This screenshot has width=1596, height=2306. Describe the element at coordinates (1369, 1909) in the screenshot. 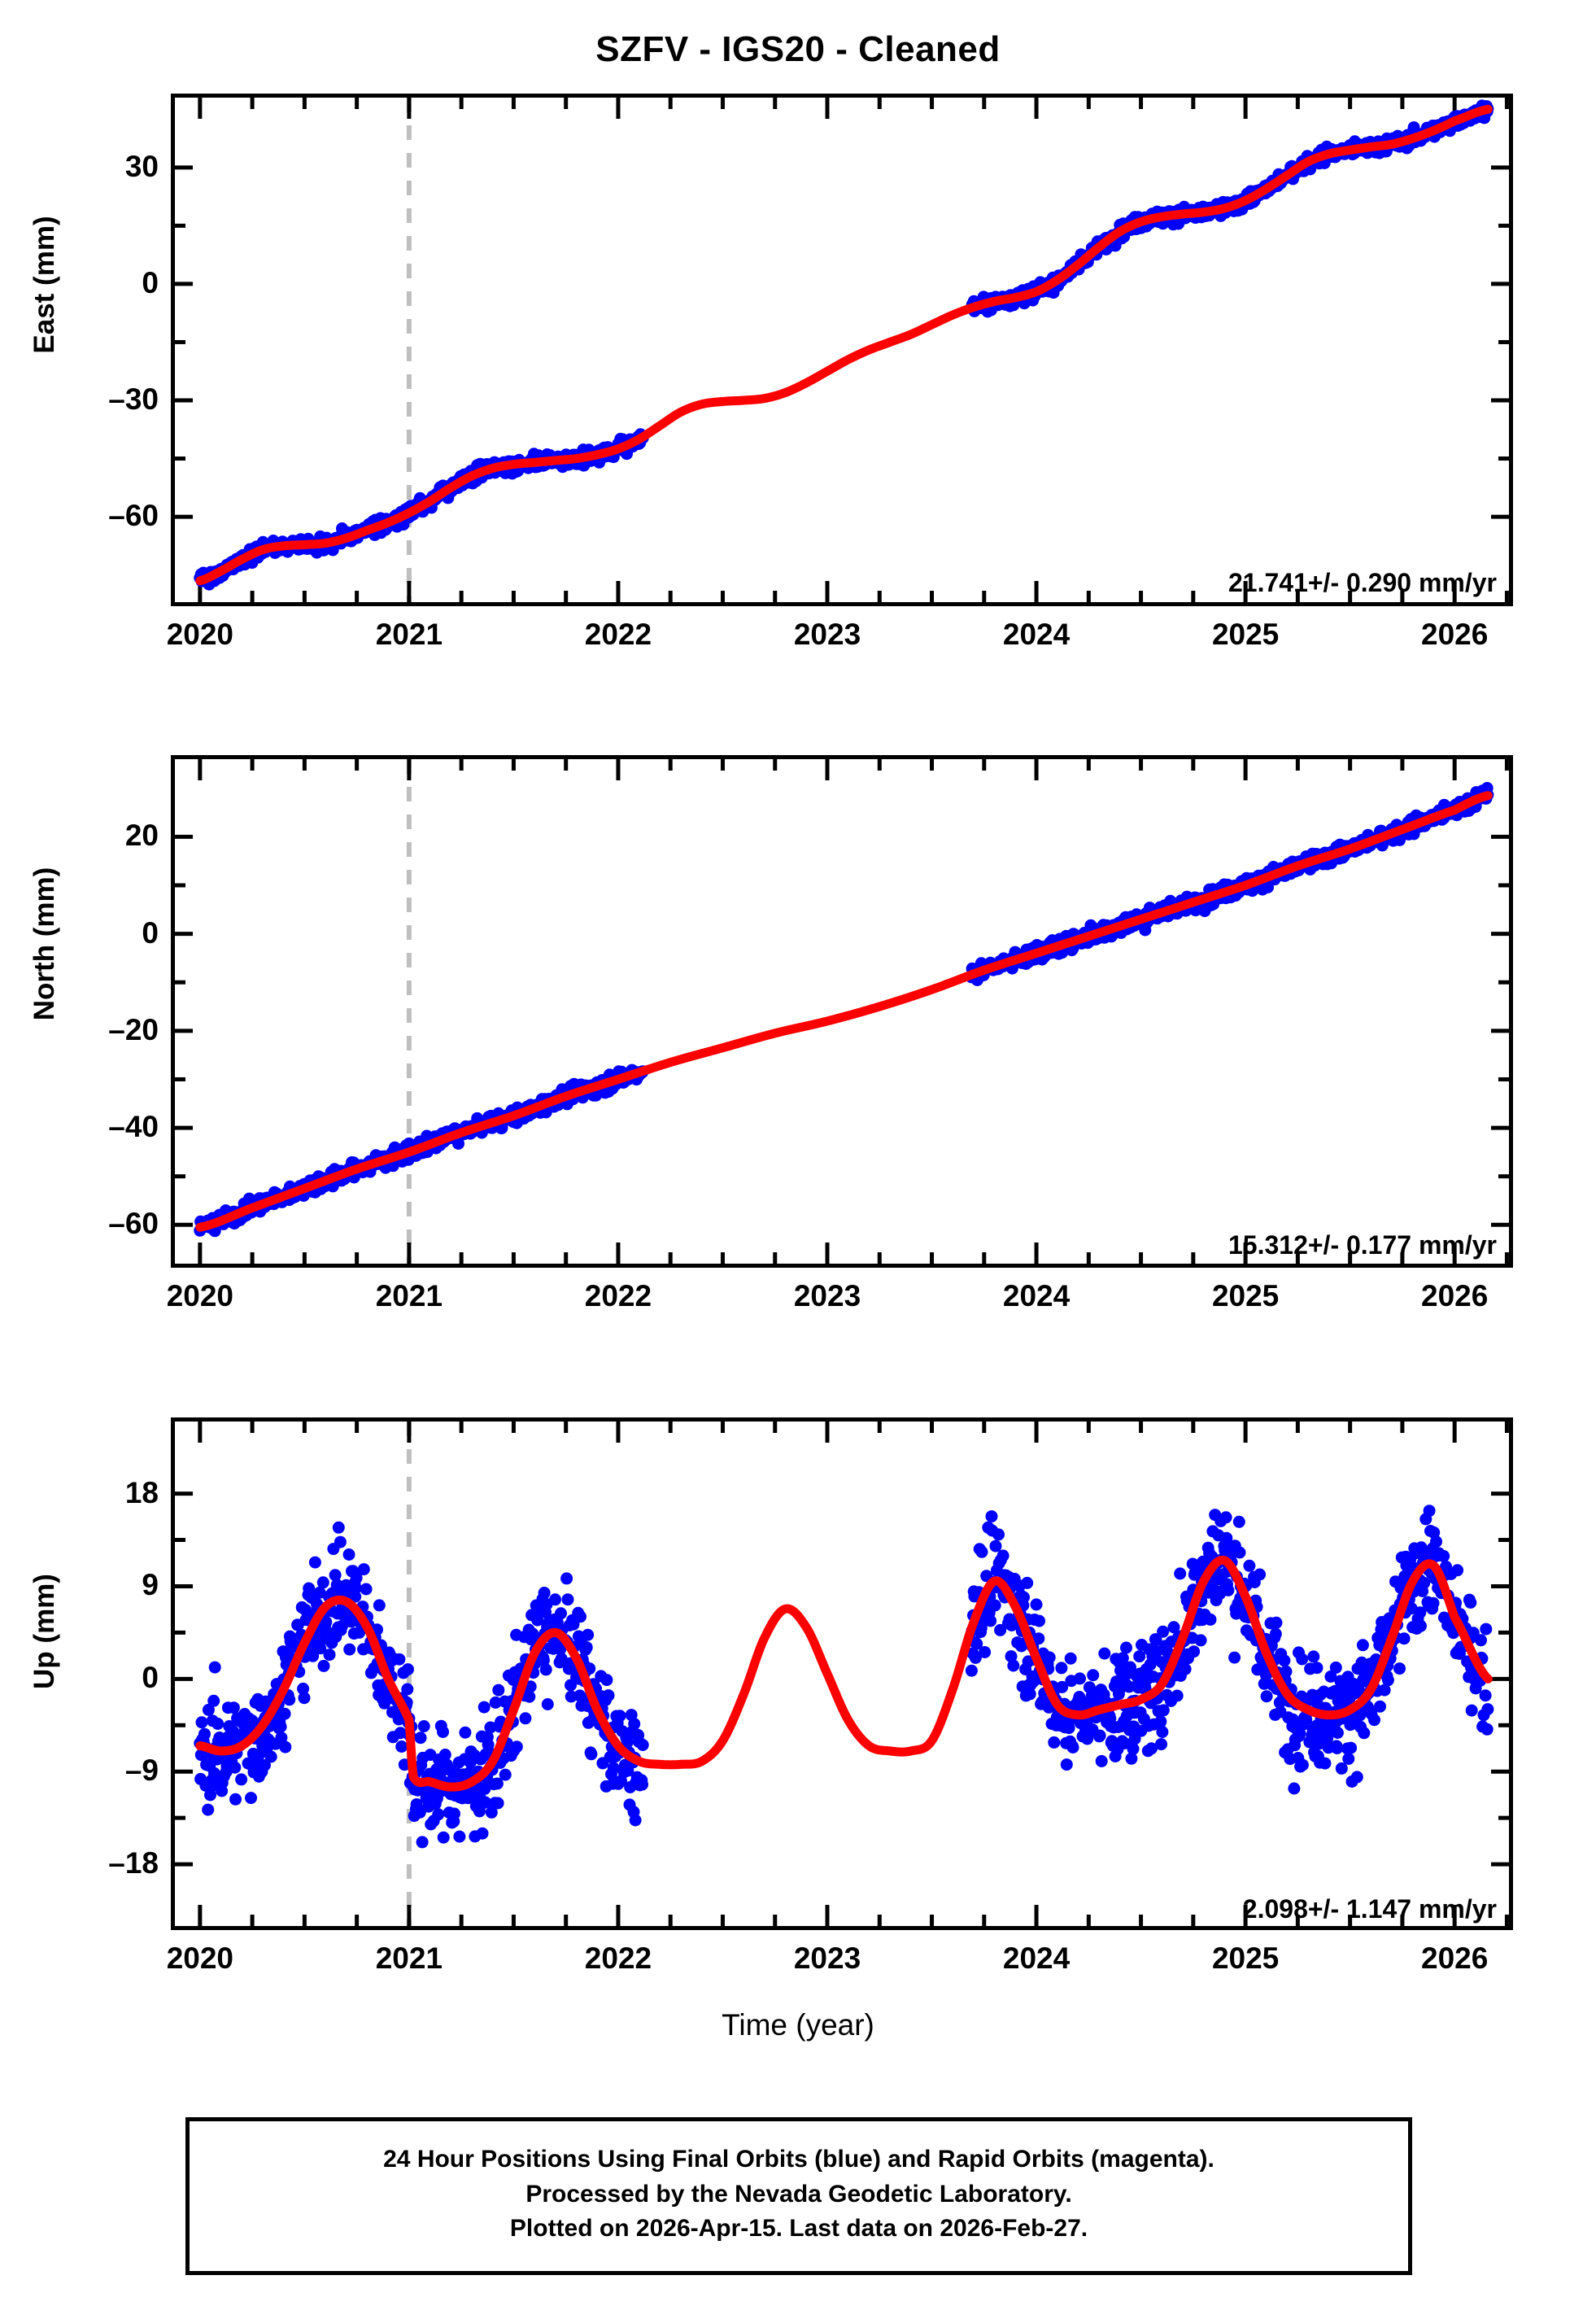

I see `up-rate-label: 2.098+/- 1.147 mm/yr` at that location.